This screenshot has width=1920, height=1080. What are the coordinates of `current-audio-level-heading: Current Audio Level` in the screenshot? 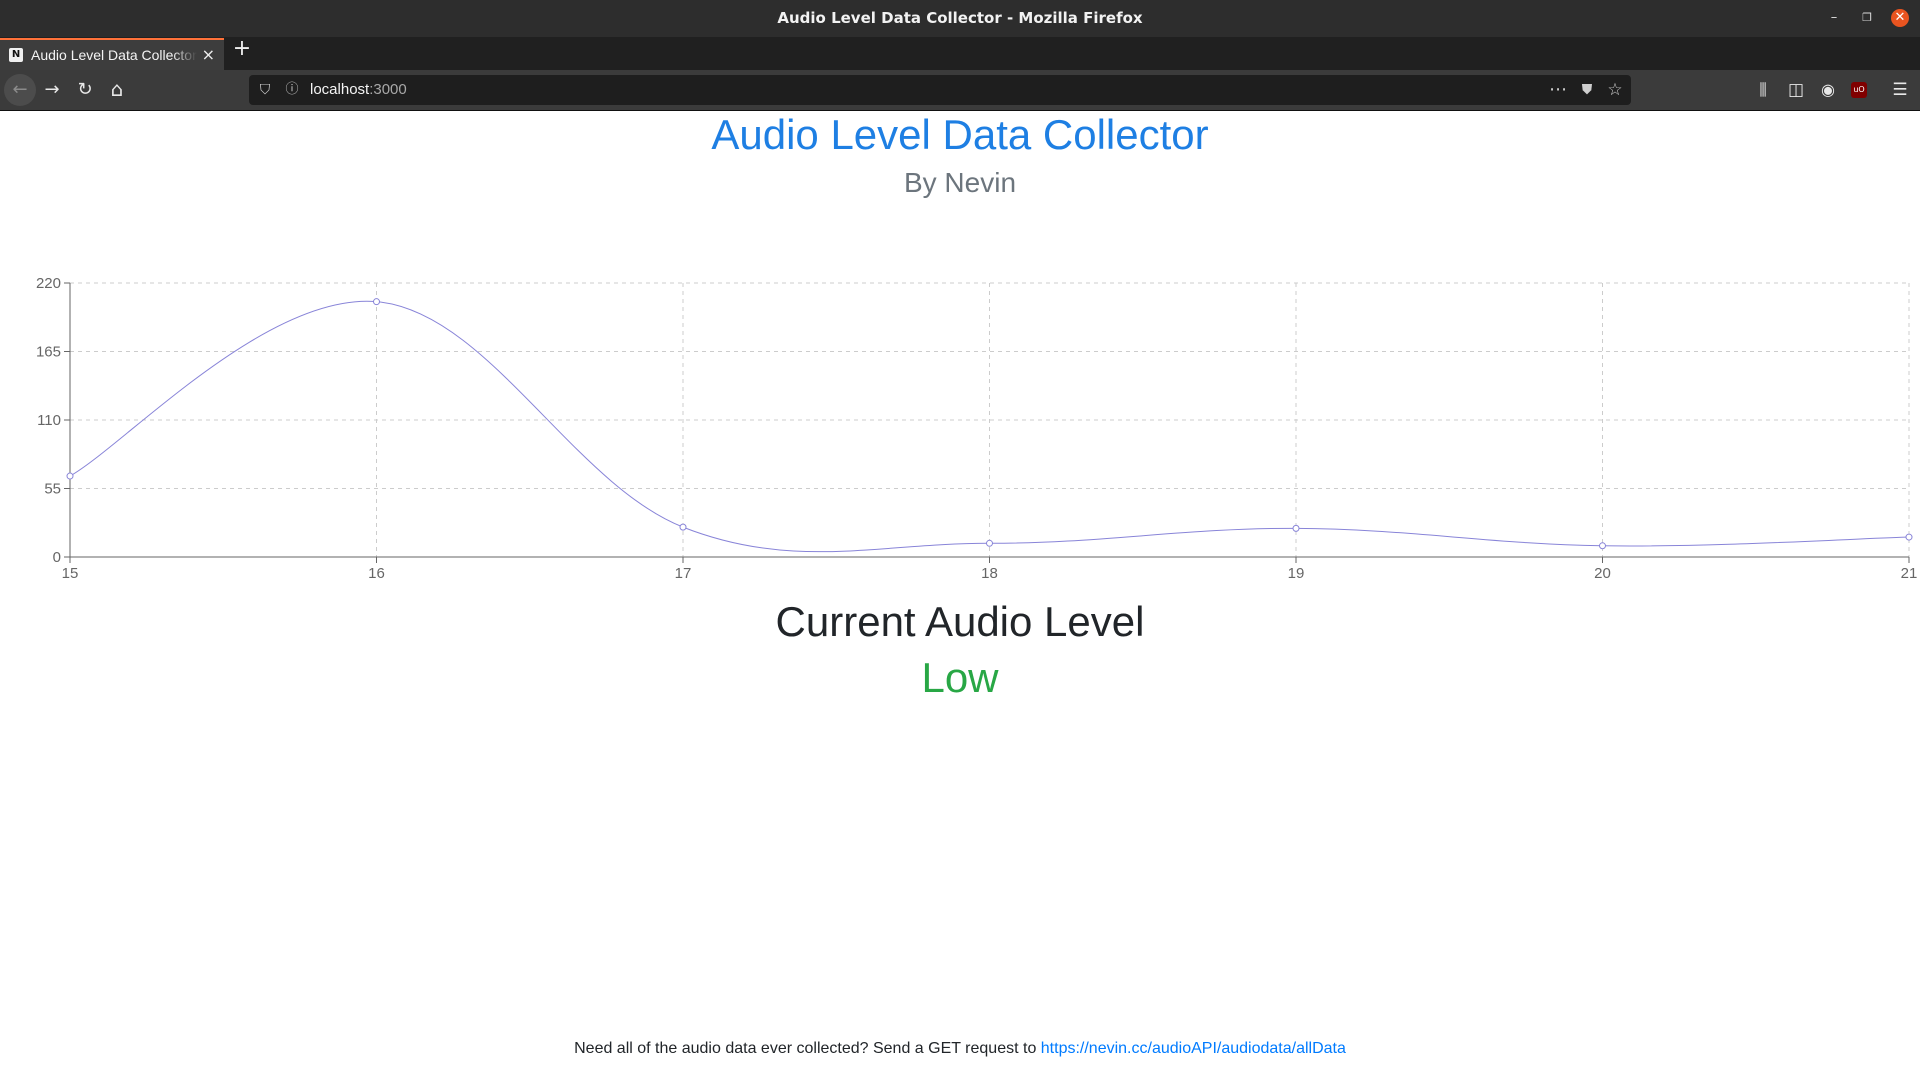 It's located at (960, 621).